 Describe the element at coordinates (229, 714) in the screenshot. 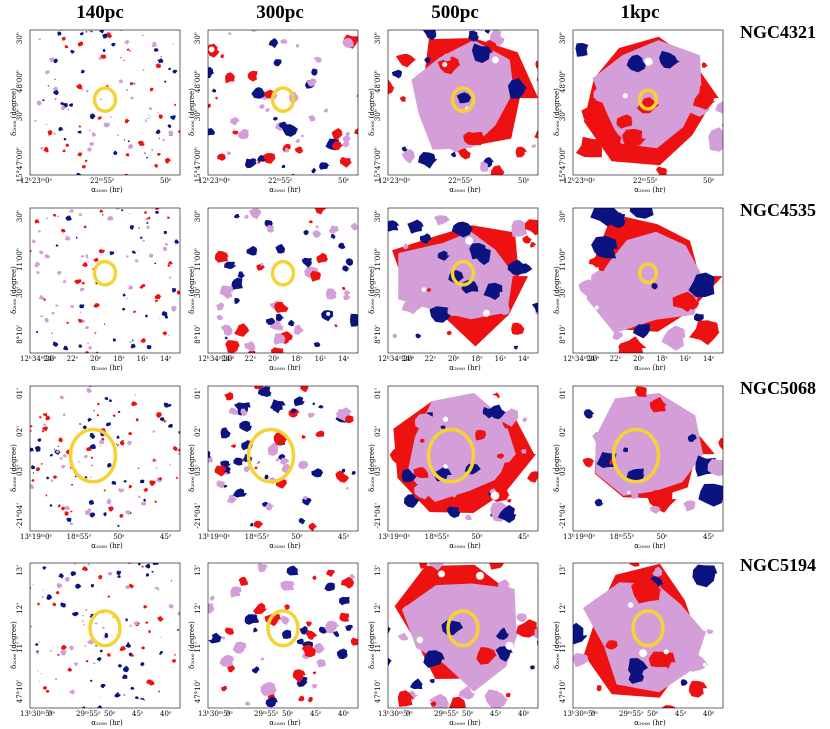

I see `x-tick-label: 0ˢ` at that location.